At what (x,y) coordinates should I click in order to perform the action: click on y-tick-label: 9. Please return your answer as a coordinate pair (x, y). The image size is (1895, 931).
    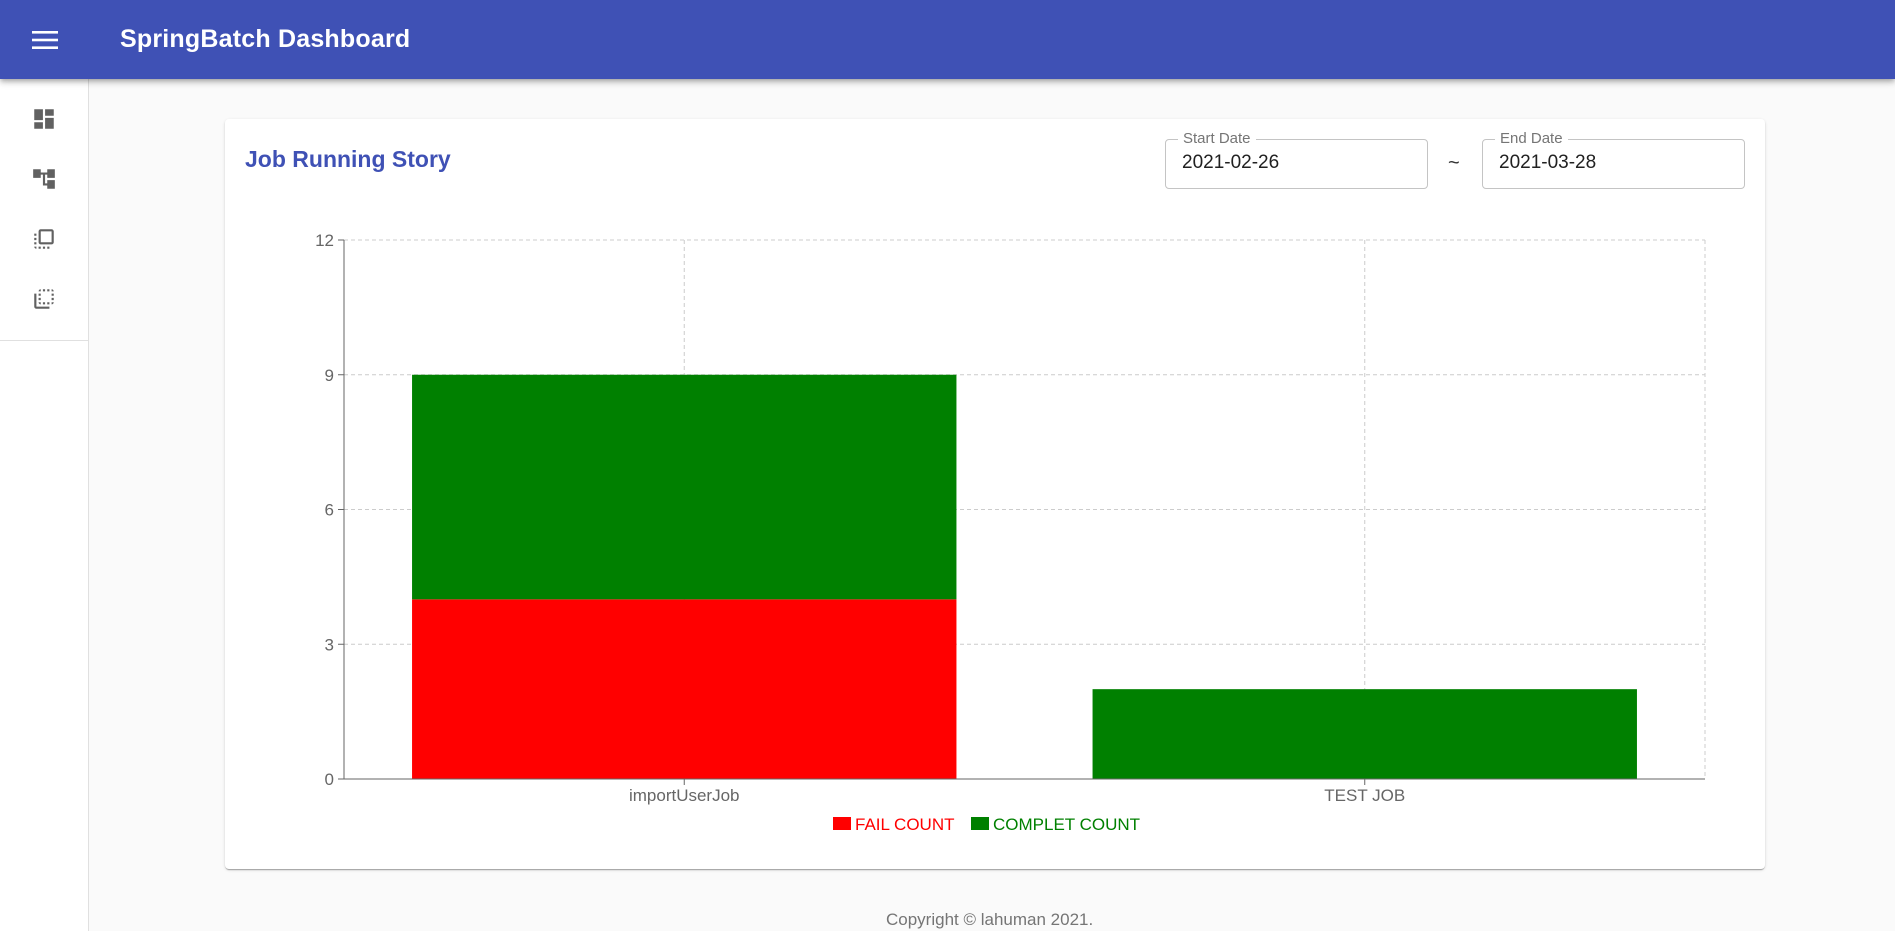
    Looking at the image, I should click on (329, 375).